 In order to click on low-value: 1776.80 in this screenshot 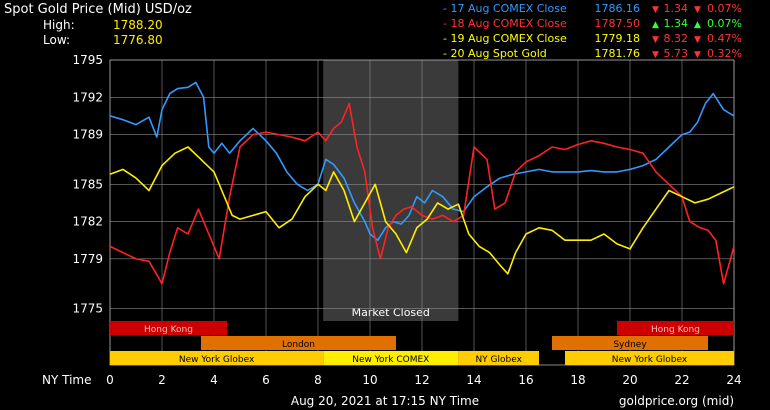, I will do `click(138, 40)`.